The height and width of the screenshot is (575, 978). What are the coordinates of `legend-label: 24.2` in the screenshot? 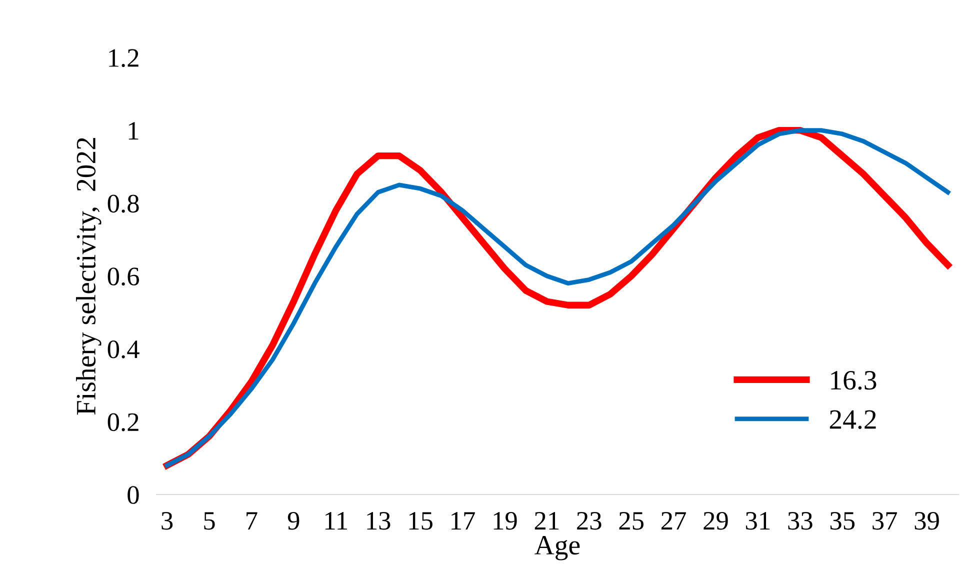 It's located at (853, 420).